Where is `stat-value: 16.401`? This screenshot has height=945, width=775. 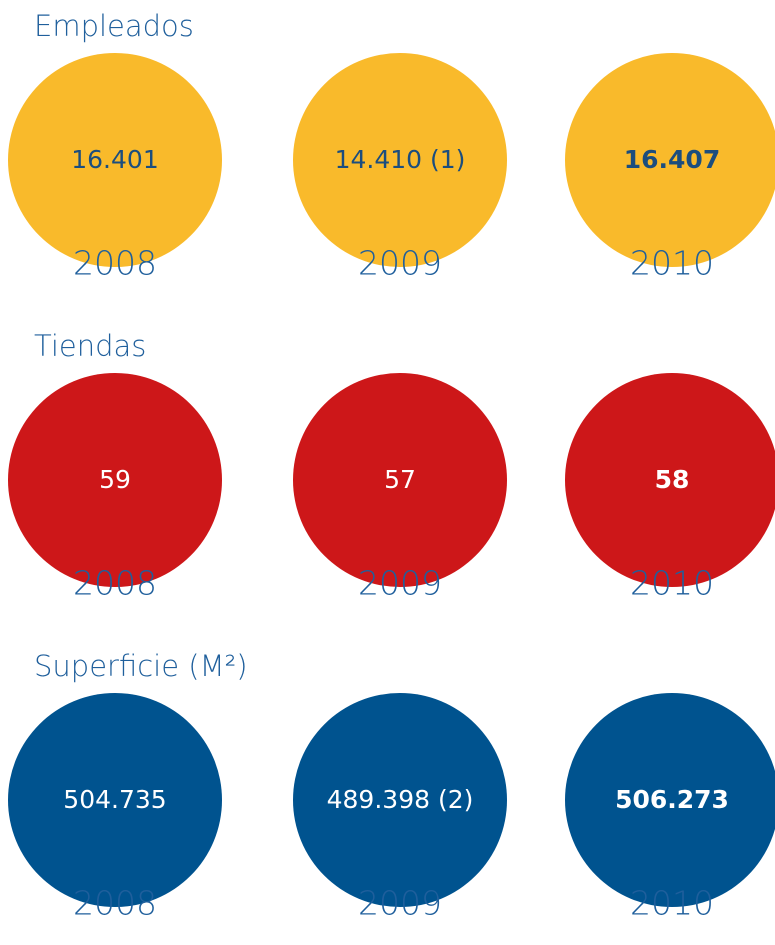 stat-value: 16.401 is located at coordinates (114, 159).